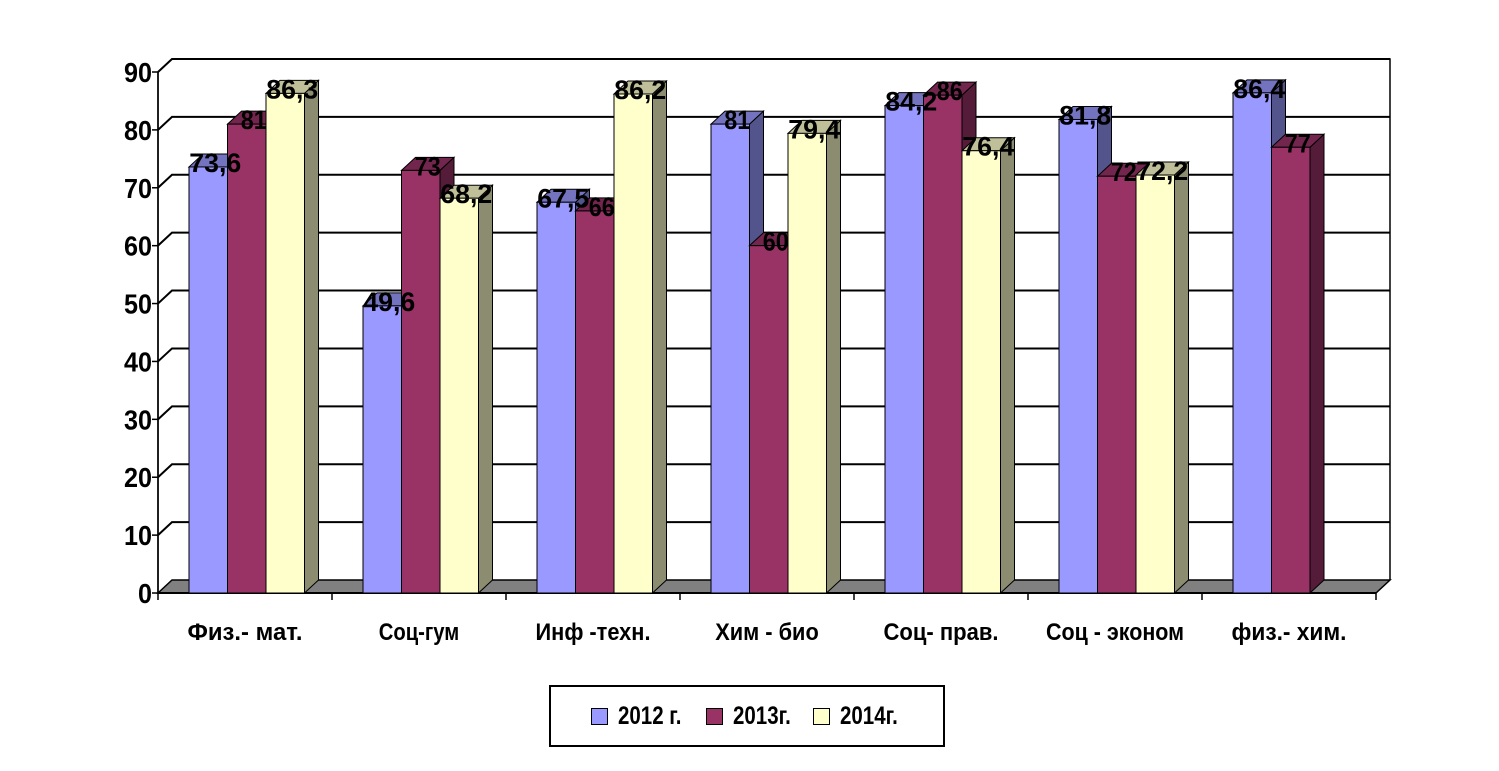 This screenshot has height=771, width=1499. I want to click on legend-swatch-2013, so click(714, 716).